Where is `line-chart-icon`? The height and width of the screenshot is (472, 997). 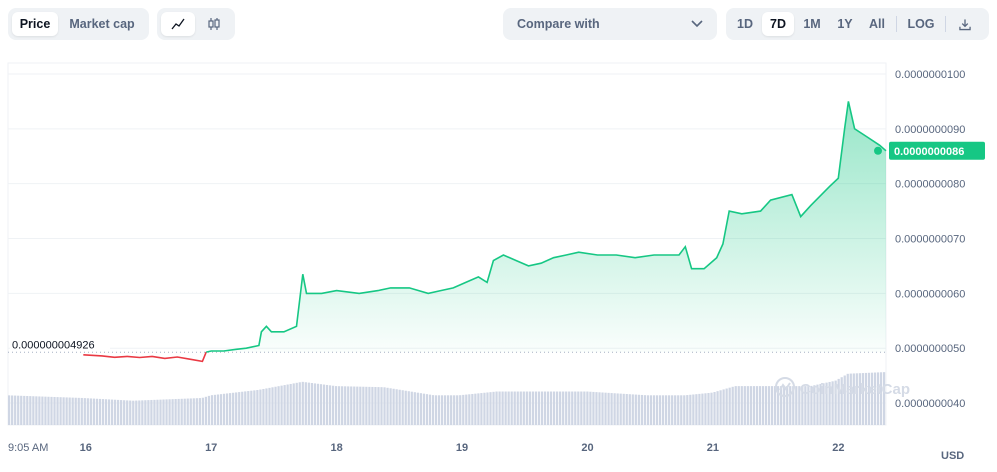 line-chart-icon is located at coordinates (178, 24).